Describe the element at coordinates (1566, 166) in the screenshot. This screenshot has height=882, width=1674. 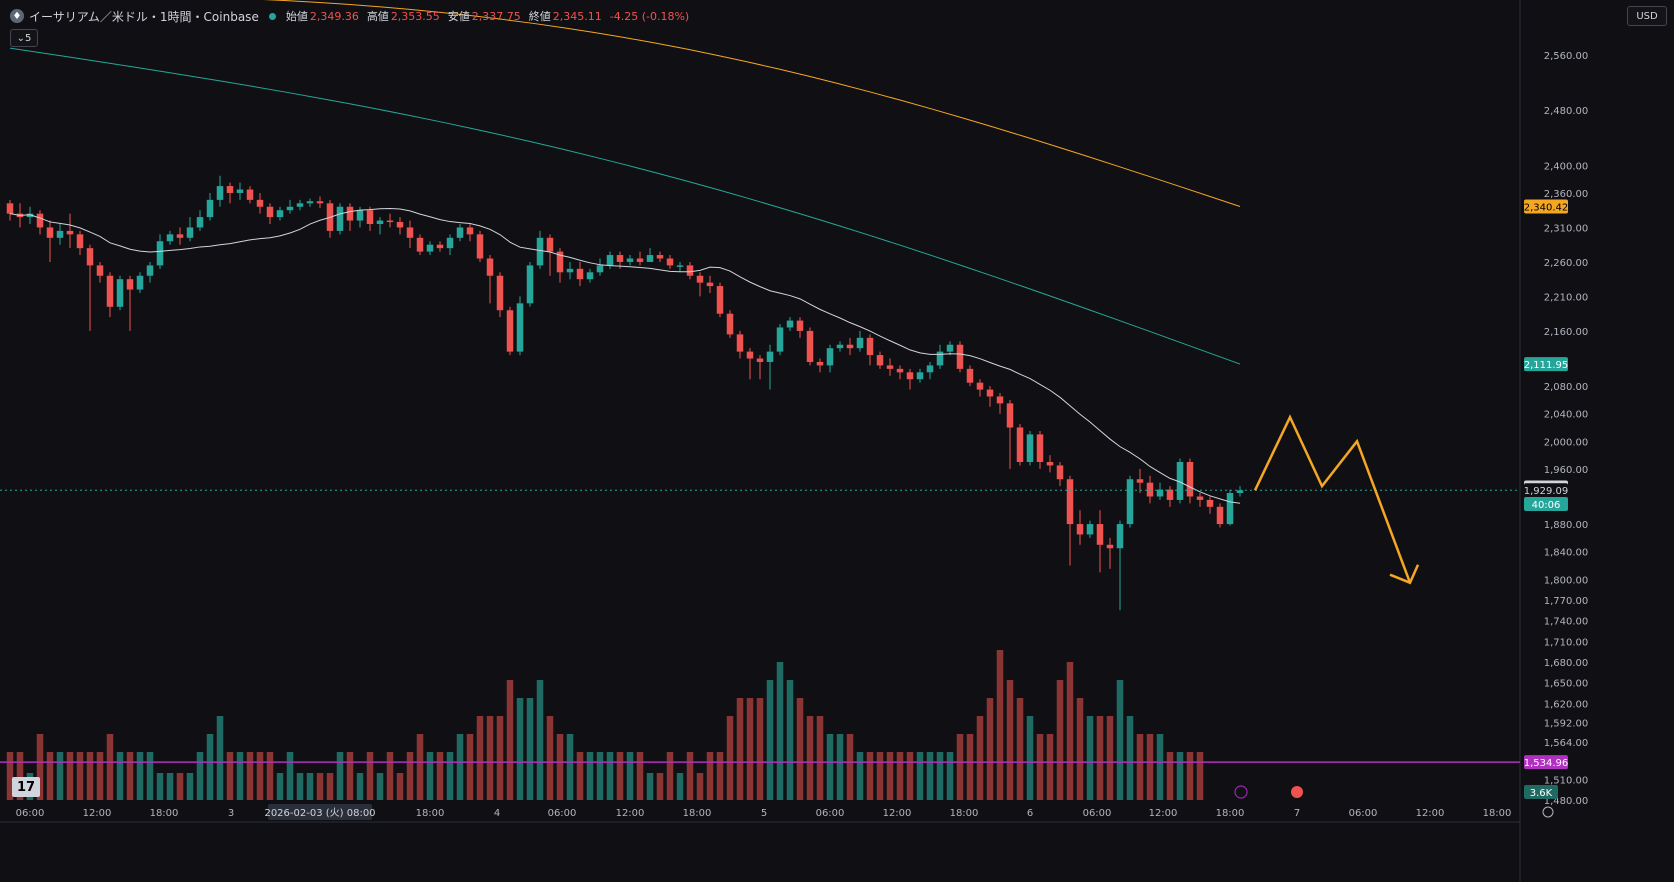
I see `price-tick-label: 2,400.00` at that location.